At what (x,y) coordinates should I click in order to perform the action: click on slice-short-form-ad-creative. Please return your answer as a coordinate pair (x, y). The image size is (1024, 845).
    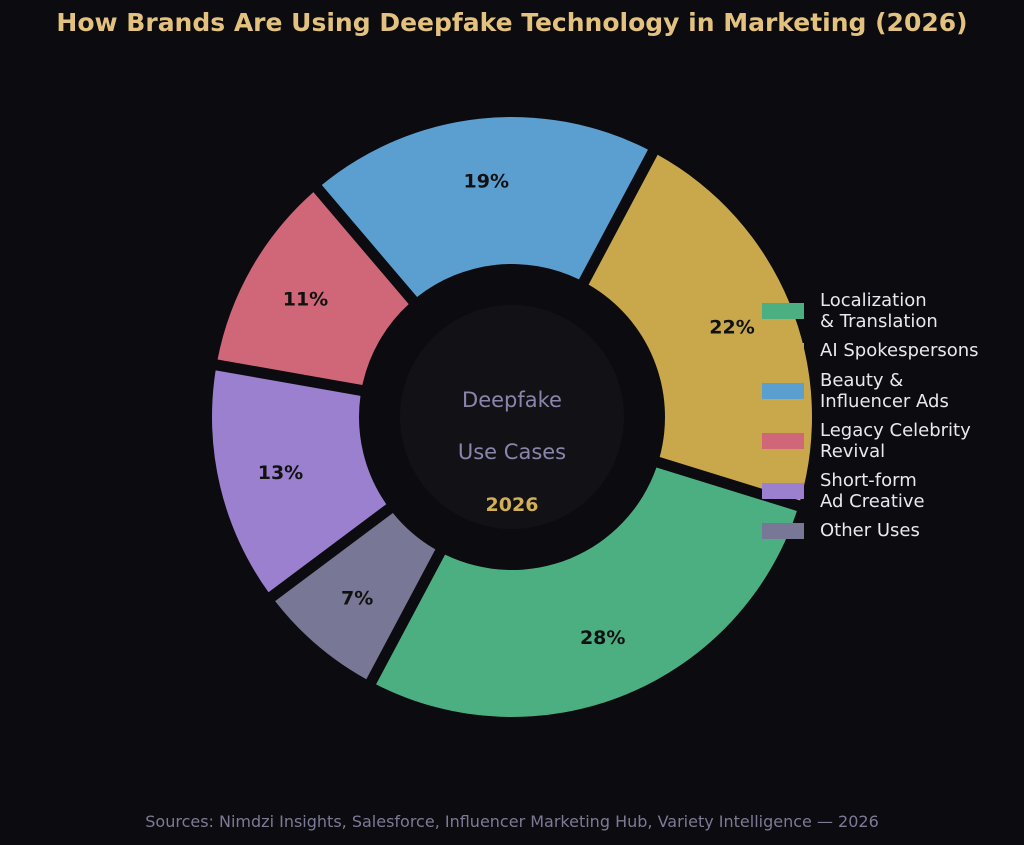
    Looking at the image, I should click on (299, 481).